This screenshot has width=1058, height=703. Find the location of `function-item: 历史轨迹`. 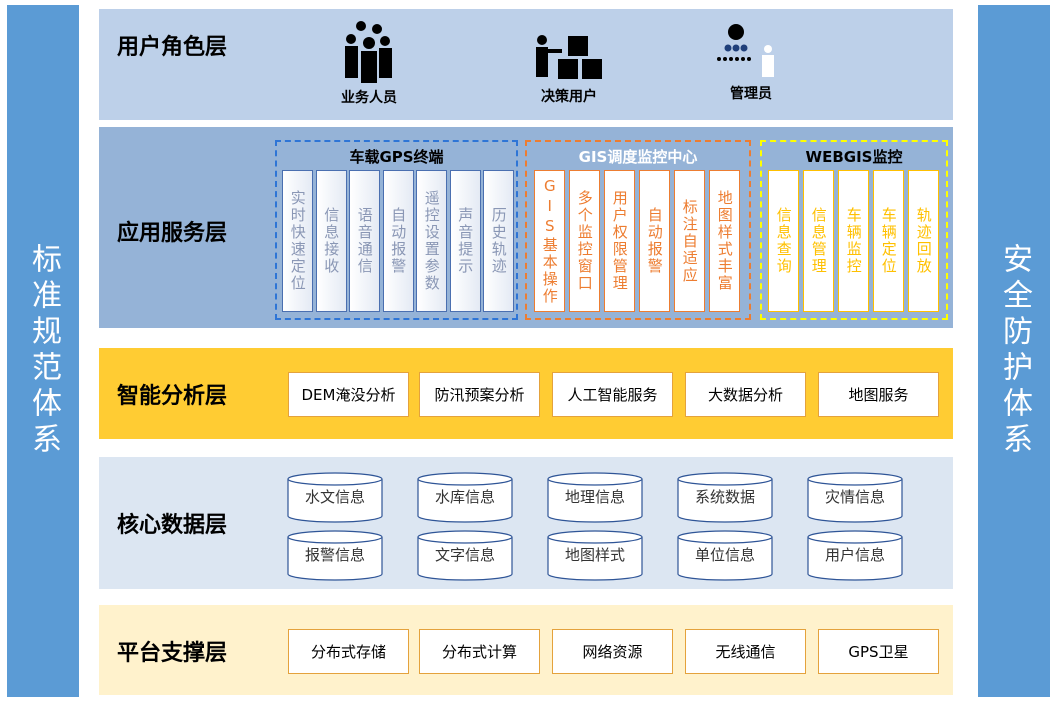

function-item: 历史轨迹 is located at coordinates (498, 241).